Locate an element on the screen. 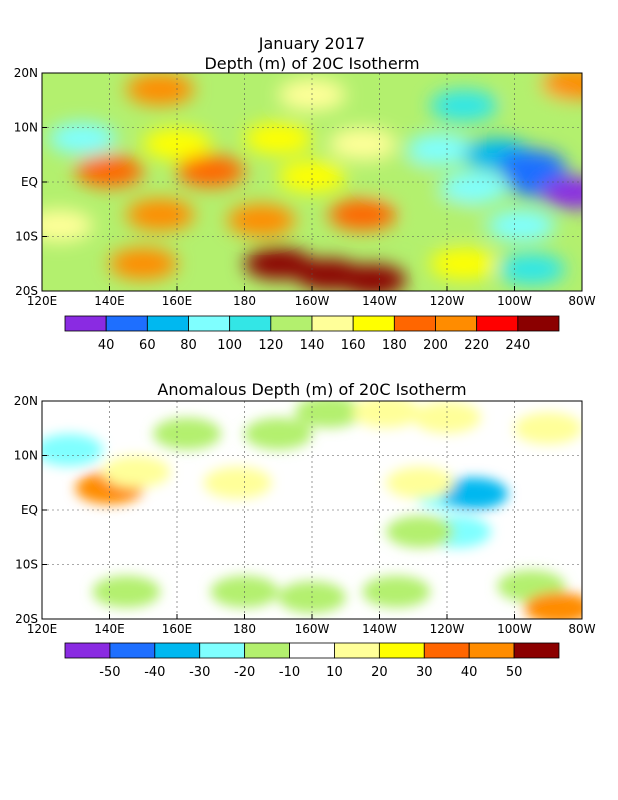 The height and width of the screenshot is (800, 618). colorbar-label: -10 is located at coordinates (289, 672).